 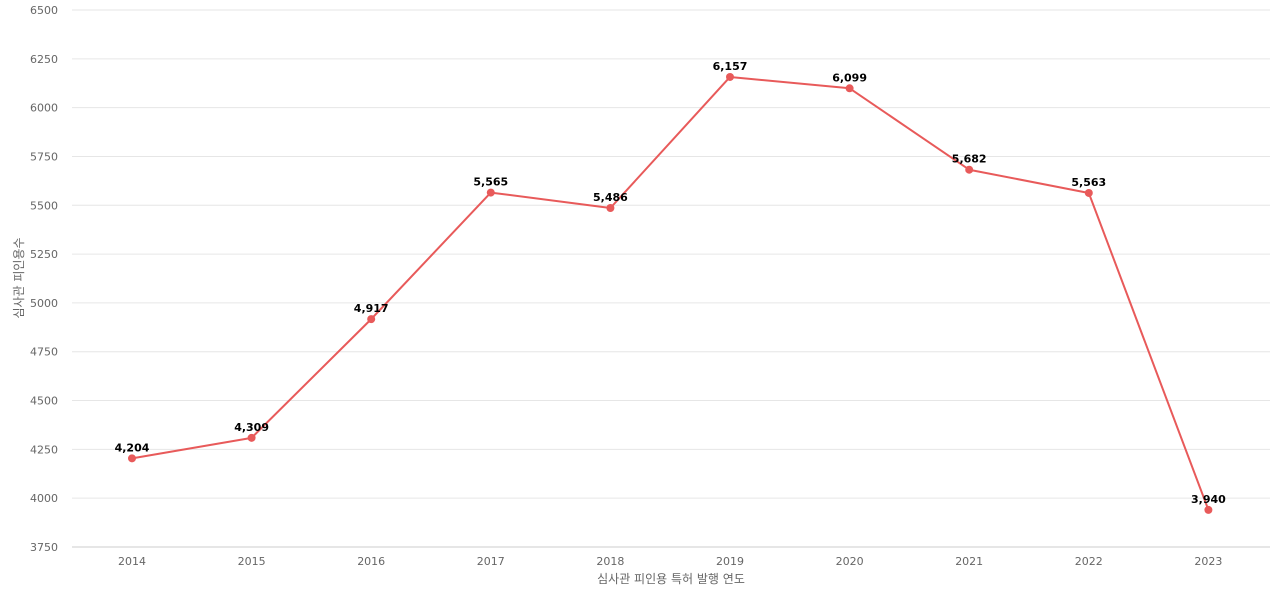 What do you see at coordinates (252, 561) in the screenshot?
I see `x-tick-label: 2015` at bounding box center [252, 561].